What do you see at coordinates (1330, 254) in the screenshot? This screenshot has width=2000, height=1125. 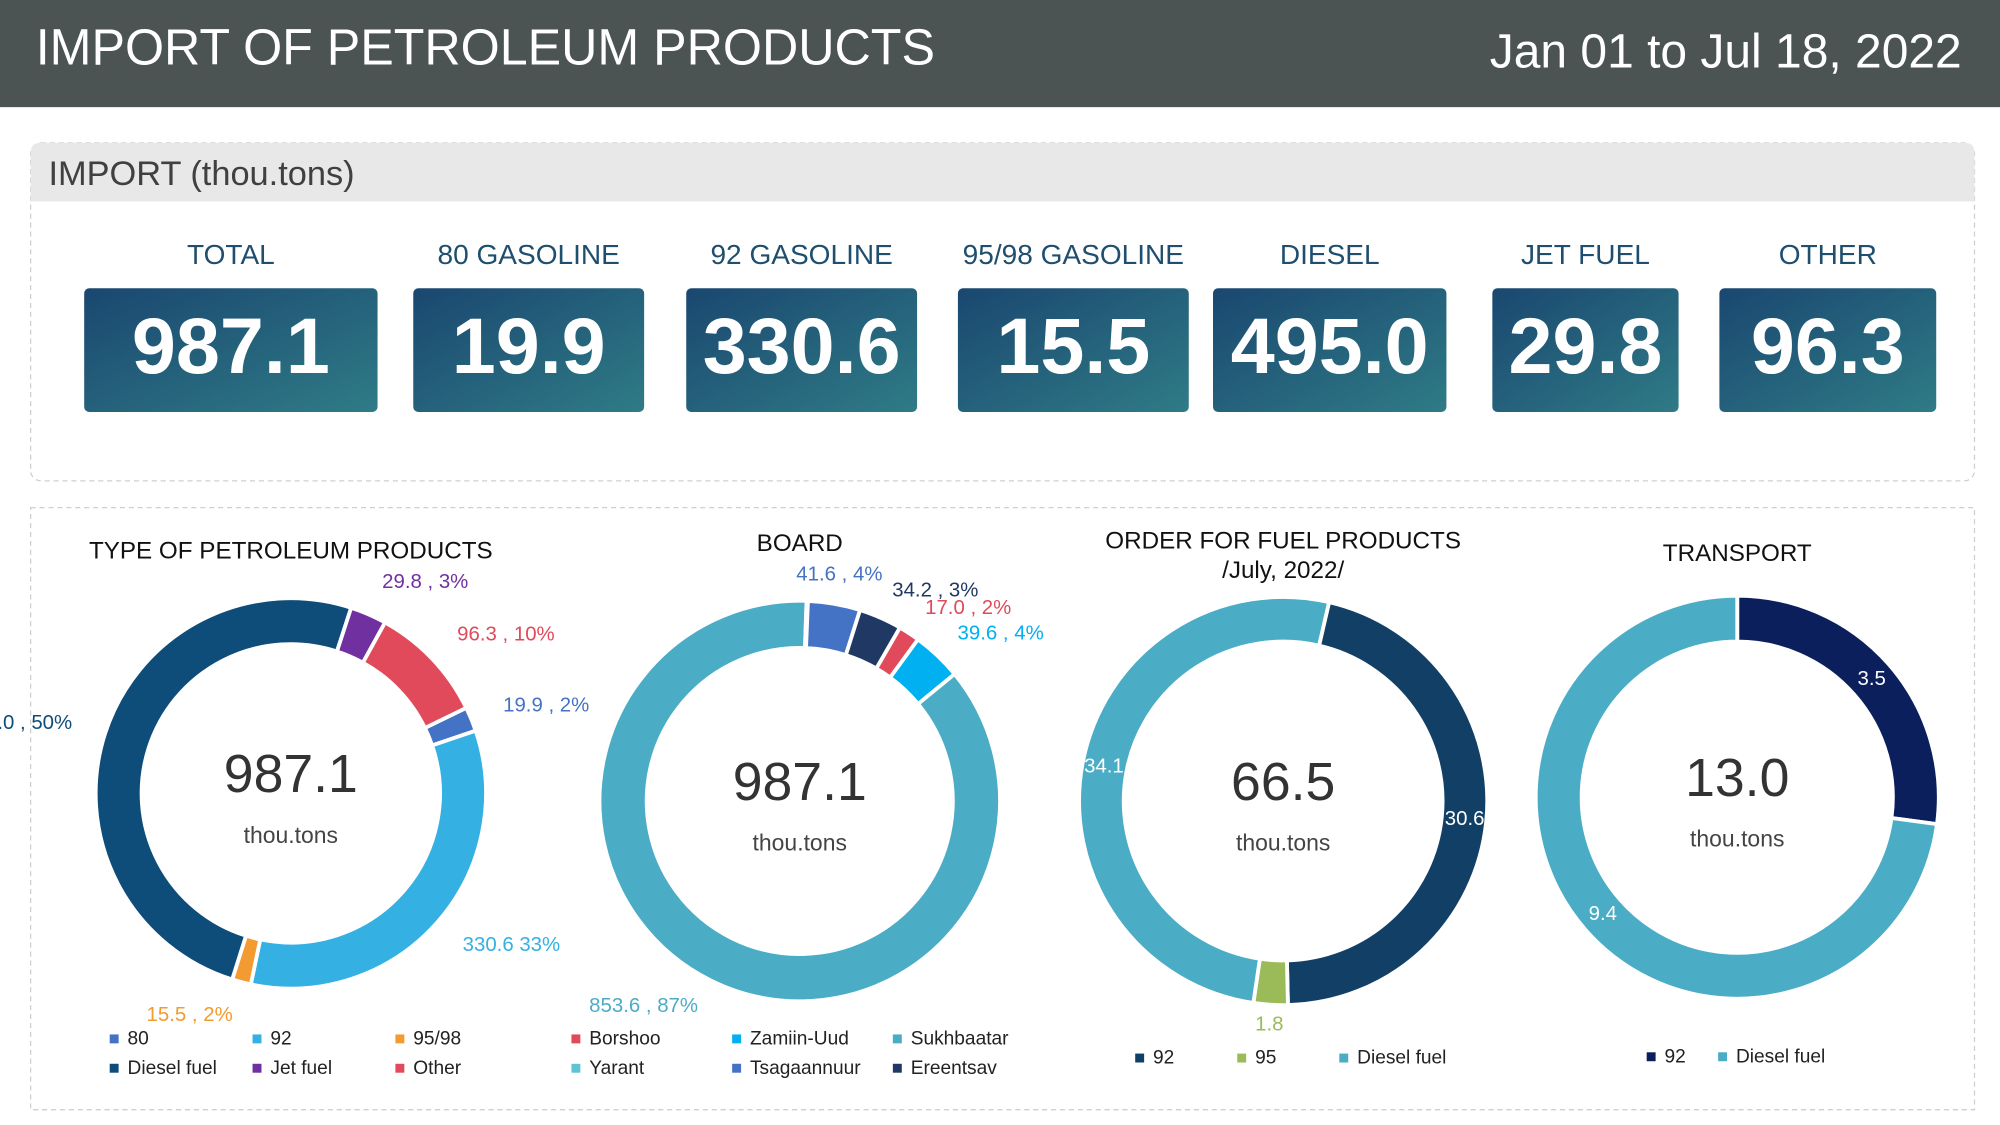 I see `kpi-label: DIESEL` at bounding box center [1330, 254].